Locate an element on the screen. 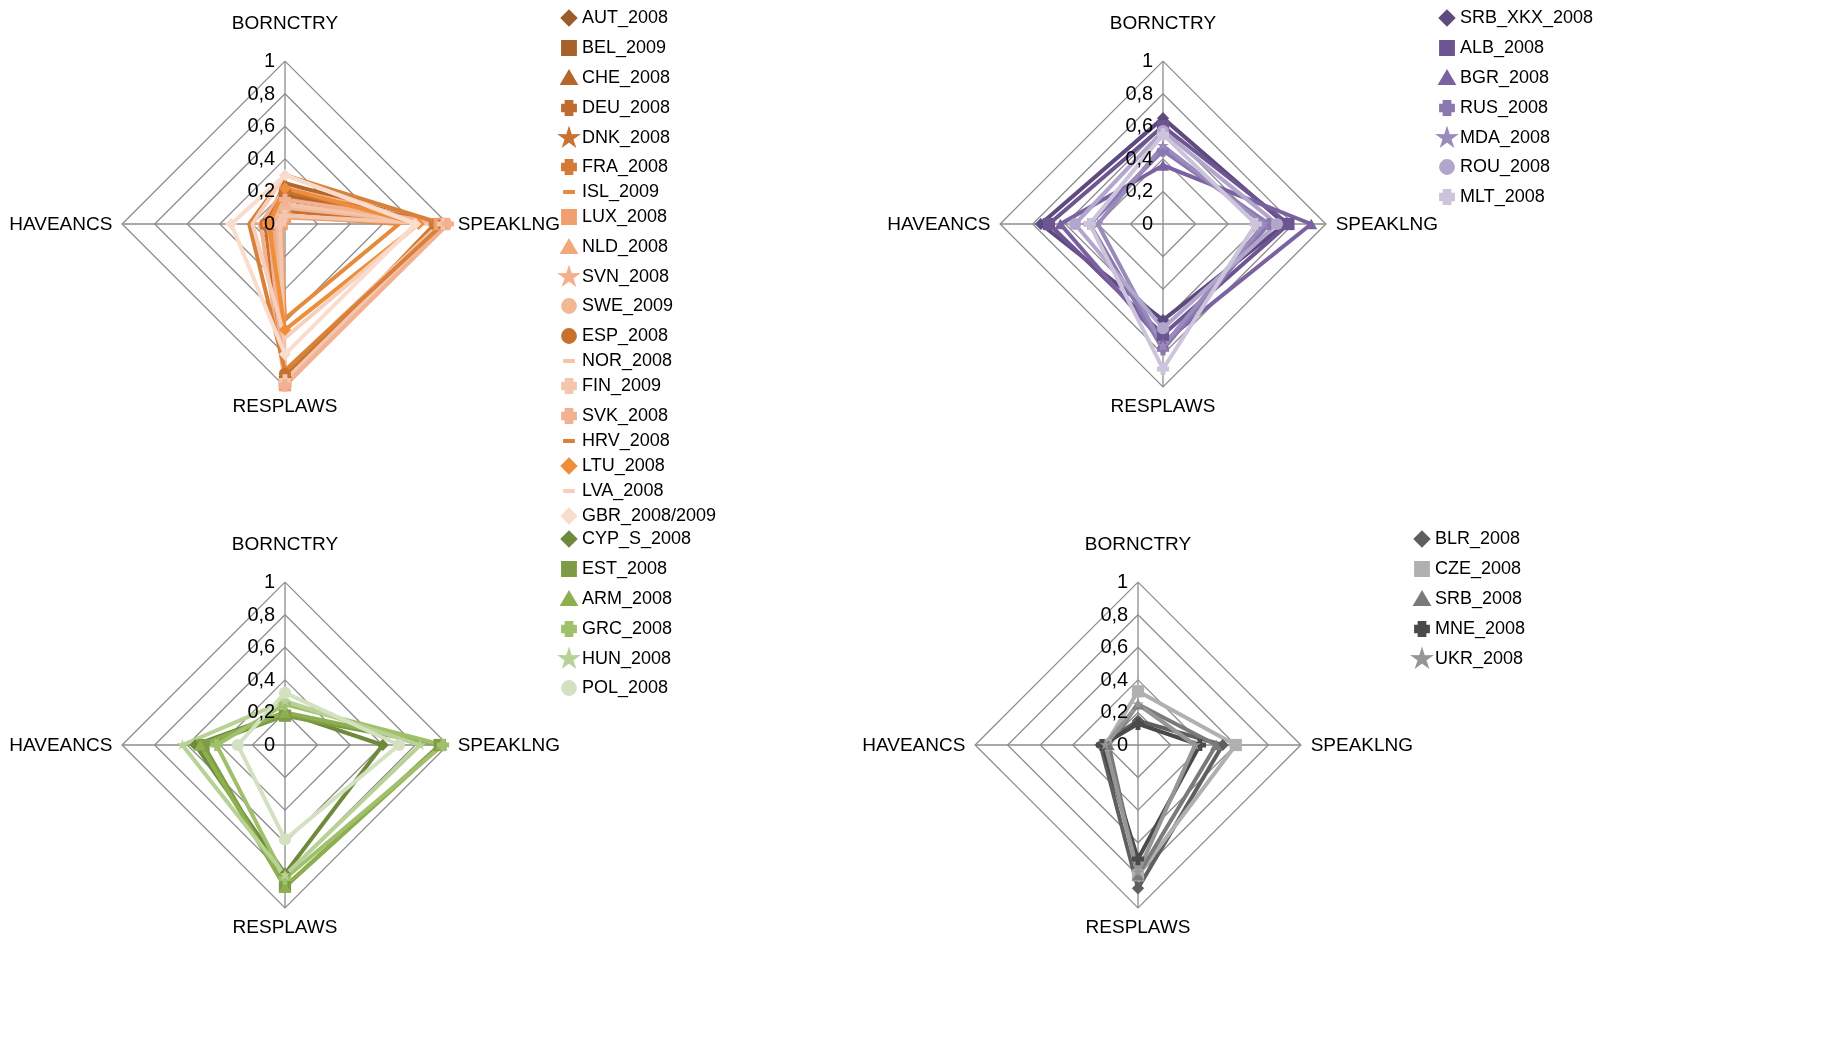  legend-label: BLR_2008 is located at coordinates (1478, 538).